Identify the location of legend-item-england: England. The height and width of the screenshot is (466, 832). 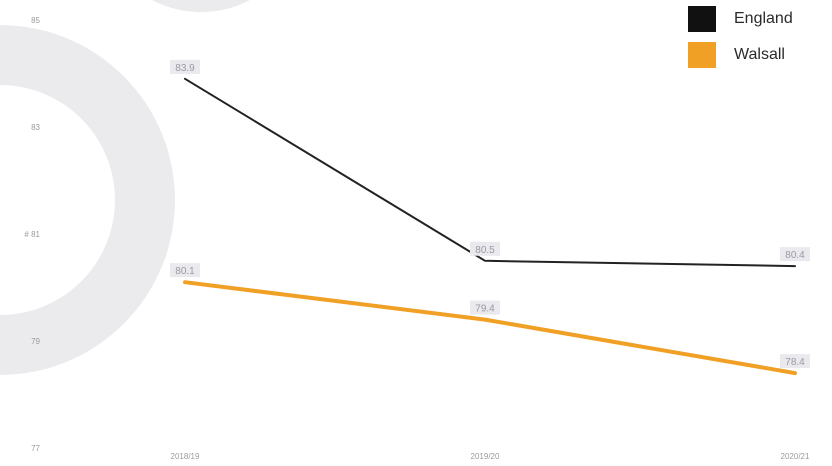
(758, 19).